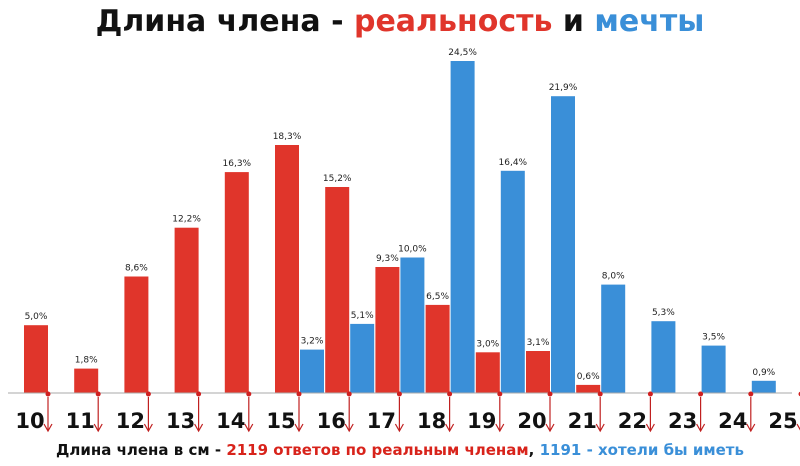 The image size is (800, 466). I want to click on chart-title: Длина члена - реальность и мечты, so click(400, 22).